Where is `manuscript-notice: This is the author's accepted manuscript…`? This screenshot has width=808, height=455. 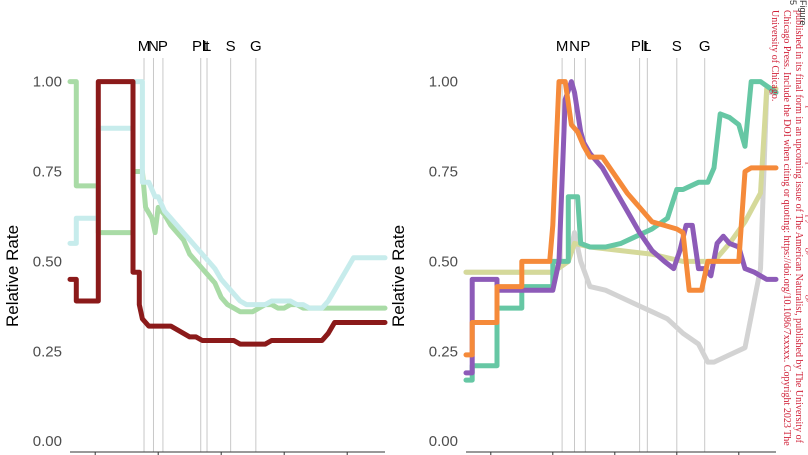
manuscript-notice: This is the author's accepted manuscript… is located at coordinates (788, 230).